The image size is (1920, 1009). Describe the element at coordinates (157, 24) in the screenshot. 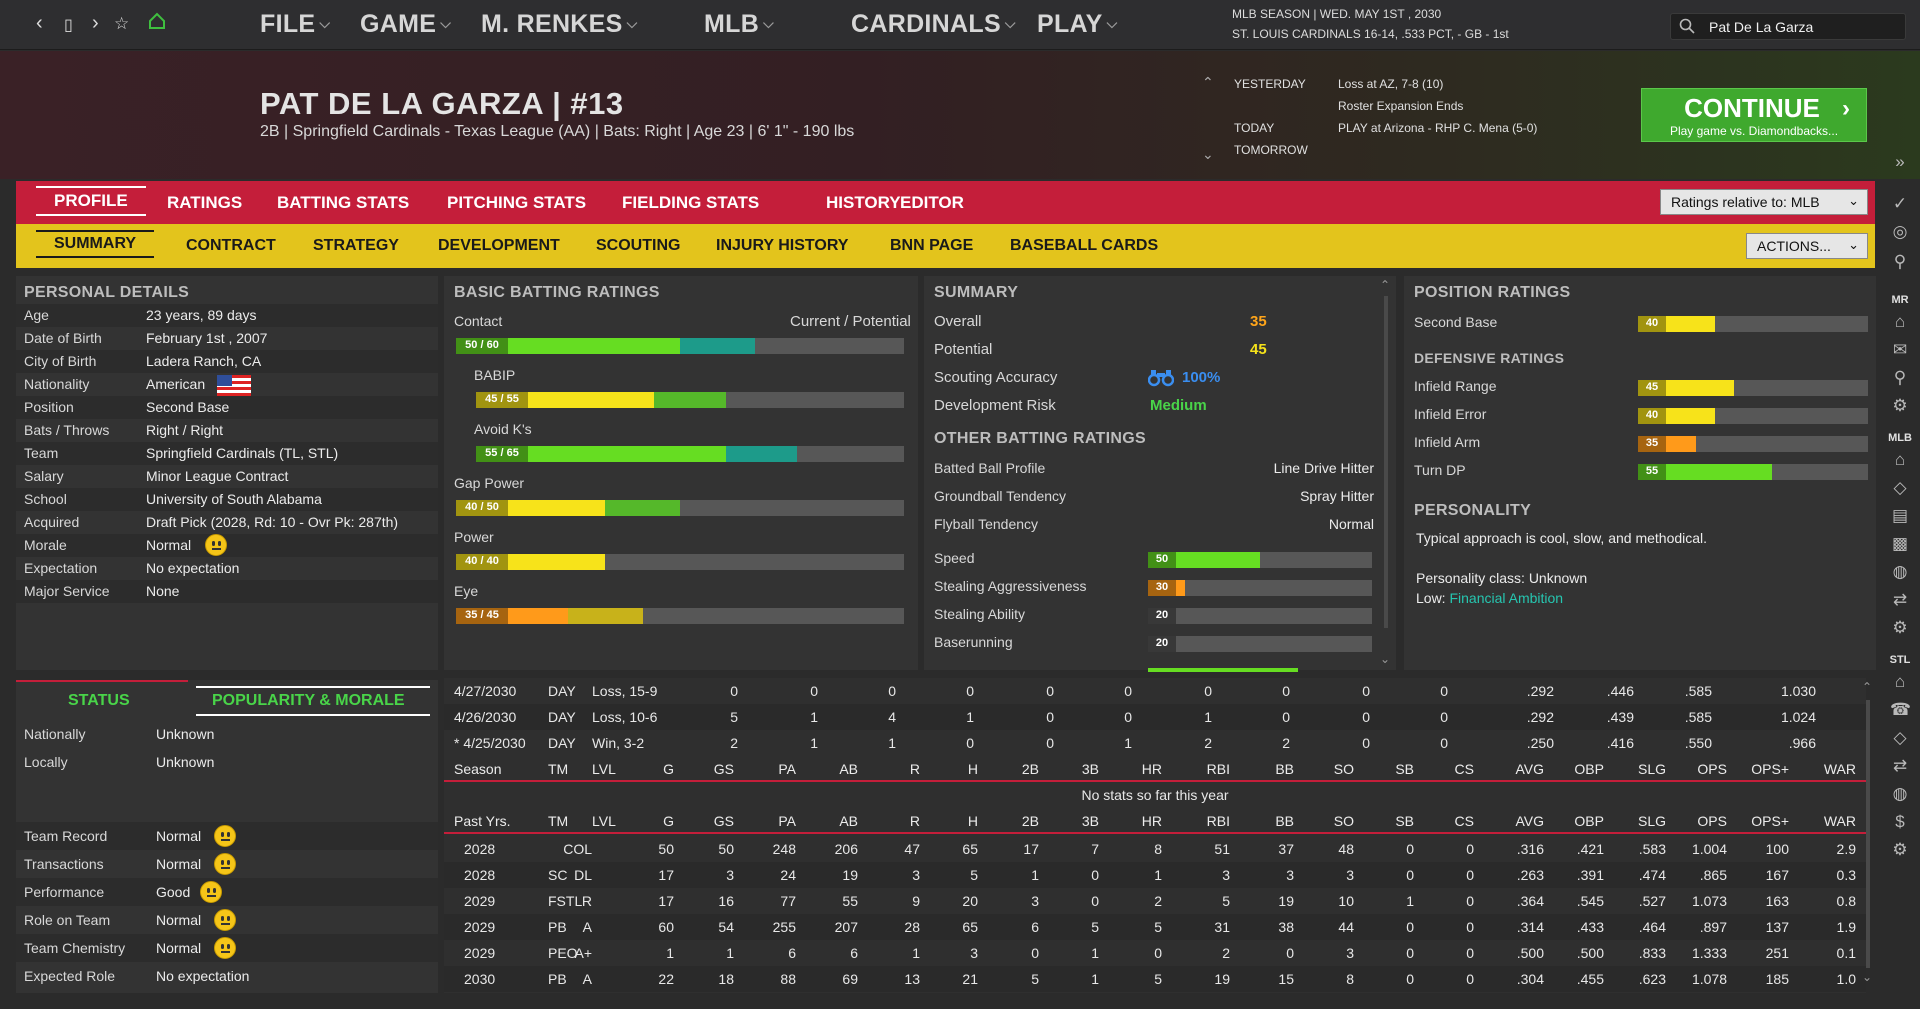

I see `home-icon` at that location.